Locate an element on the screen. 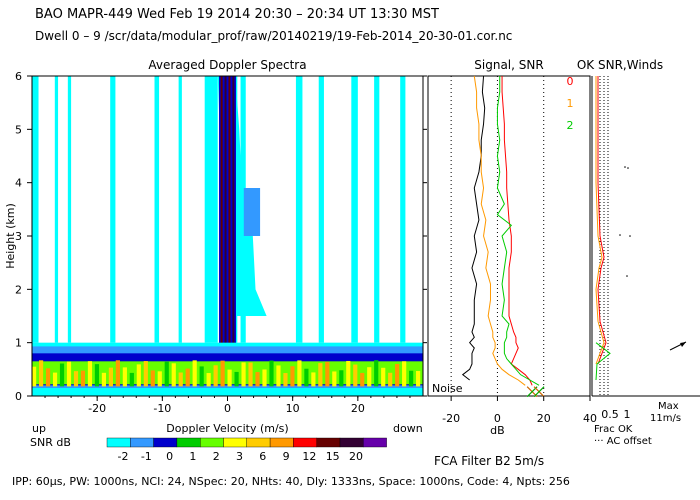 The width and height of the screenshot is (700, 500). winds-x-tick-label: 0.5 is located at coordinates (610, 414).